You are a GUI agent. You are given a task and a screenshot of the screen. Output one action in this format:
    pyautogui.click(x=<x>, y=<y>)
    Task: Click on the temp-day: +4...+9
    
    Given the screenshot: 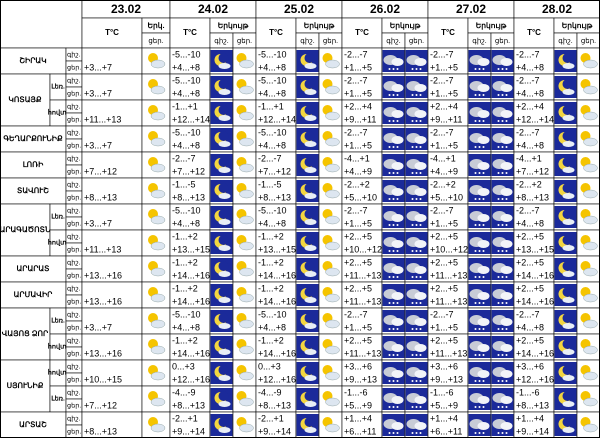 What is the action you would take?
    pyautogui.click(x=358, y=171)
    